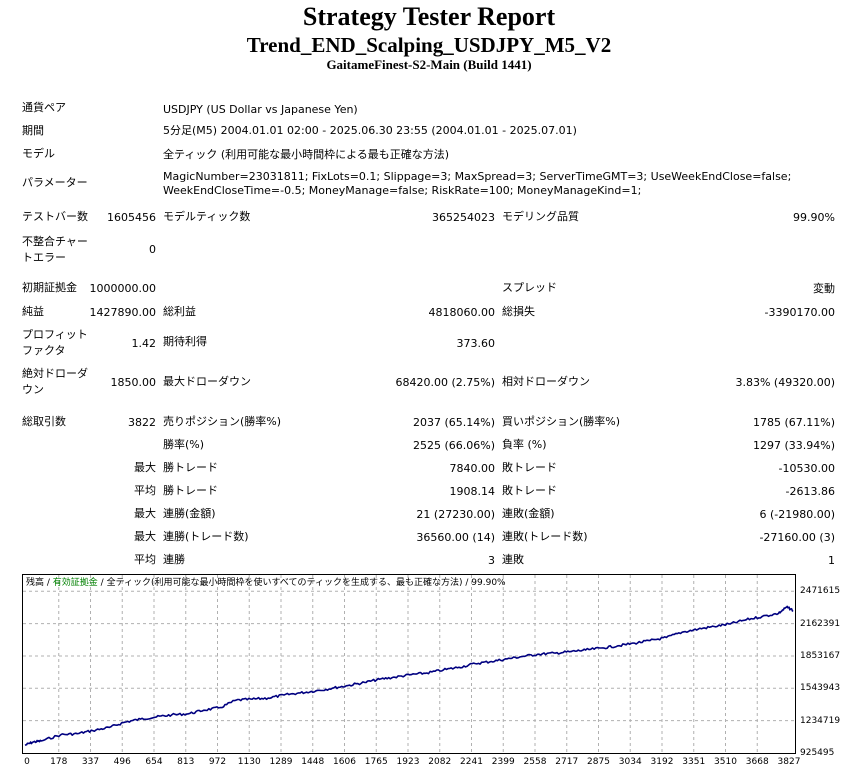 The image size is (848, 772). Describe the element at coordinates (27, 762) in the screenshot. I see `x-tick-label: 0` at that location.